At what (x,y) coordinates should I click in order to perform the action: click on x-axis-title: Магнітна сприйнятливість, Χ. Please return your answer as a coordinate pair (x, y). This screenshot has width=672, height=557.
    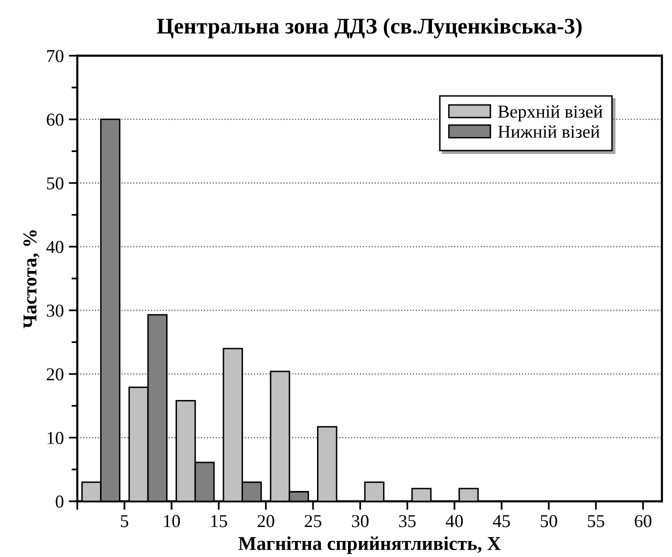
    Looking at the image, I should click on (369, 545).